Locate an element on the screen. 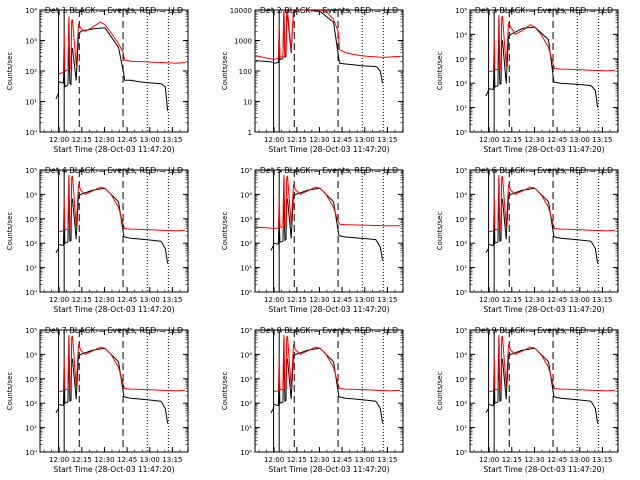 The image size is (640, 480). panel-title: Det 6 BLACK = Events, RED = LLD is located at coordinates (544, 170).